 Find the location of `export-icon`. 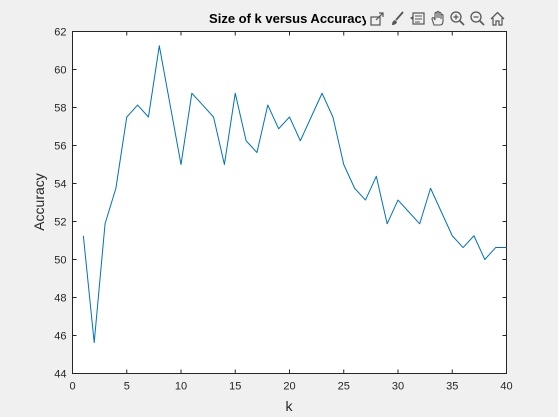

export-icon is located at coordinates (377, 18).